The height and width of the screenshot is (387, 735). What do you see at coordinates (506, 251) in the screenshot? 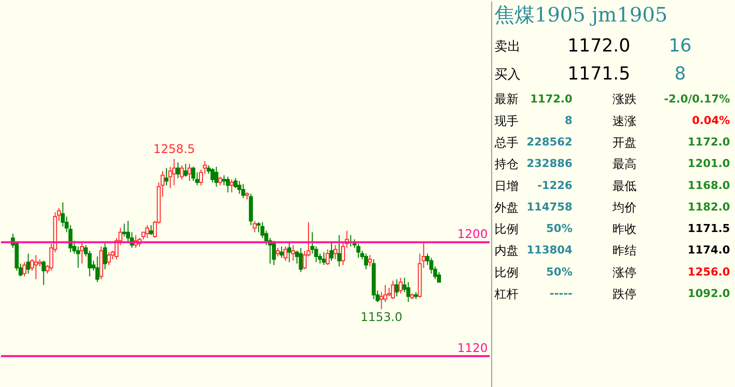
I see `text: 内盘` at bounding box center [506, 251].